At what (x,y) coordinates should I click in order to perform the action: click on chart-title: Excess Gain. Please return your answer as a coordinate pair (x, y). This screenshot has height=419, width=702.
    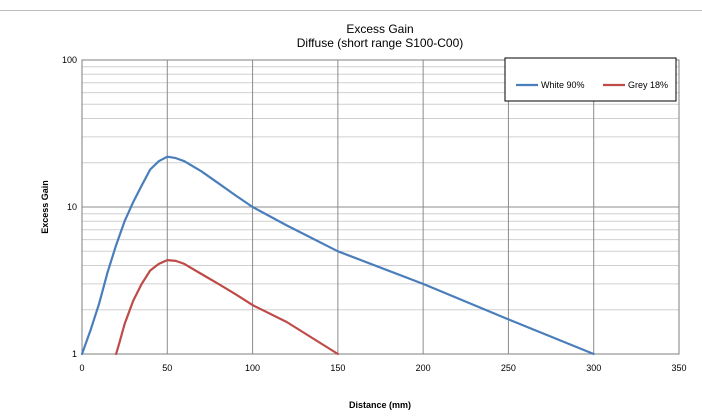
    Looking at the image, I should click on (379, 29).